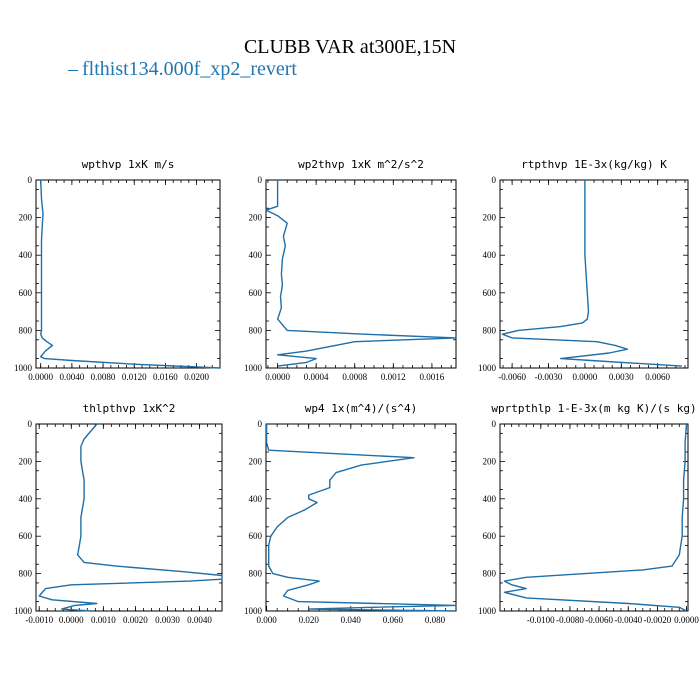  Describe the element at coordinates (487, 368) in the screenshot. I see `panel-3-ytick-label: 1000` at that location.